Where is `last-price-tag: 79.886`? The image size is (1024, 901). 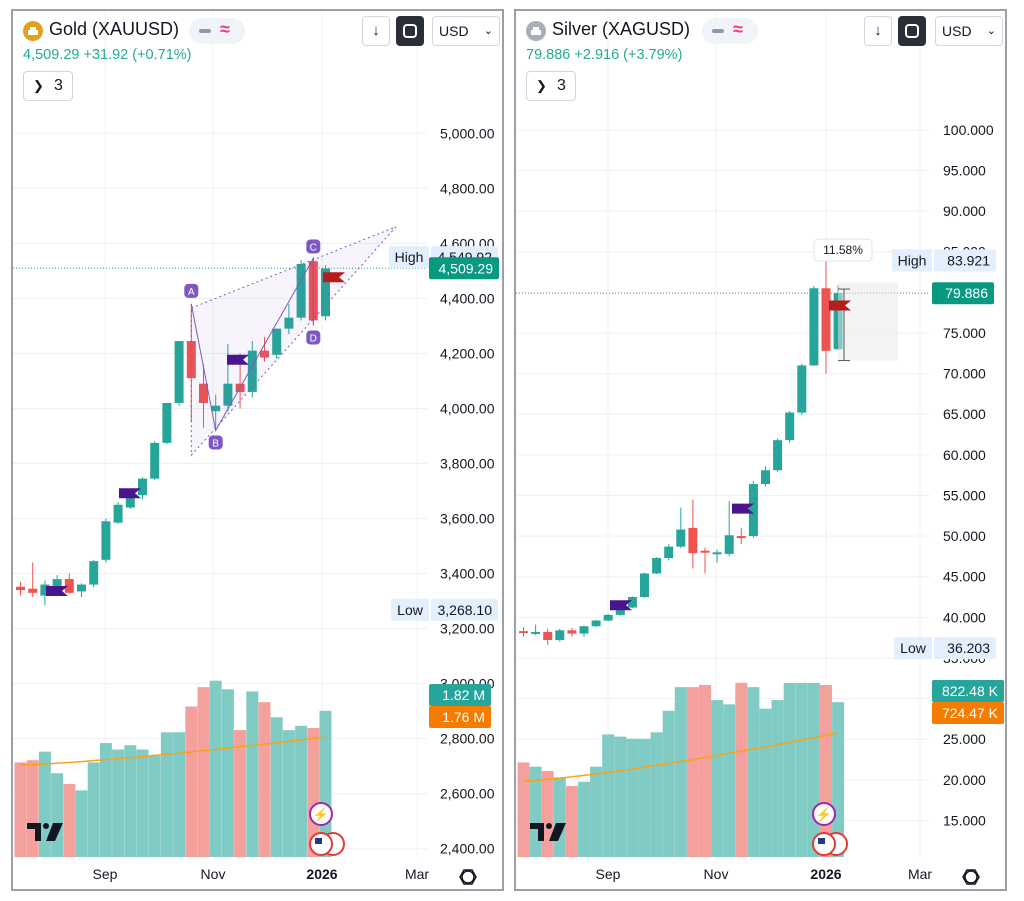 last-price-tag: 79.886 is located at coordinates (966, 293).